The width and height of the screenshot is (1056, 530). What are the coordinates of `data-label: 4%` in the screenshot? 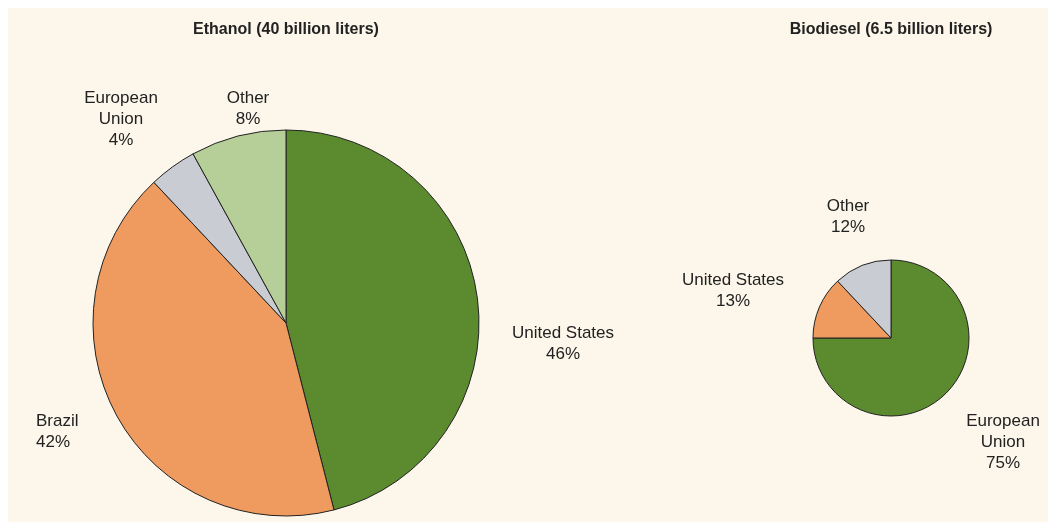 It's located at (121, 139).